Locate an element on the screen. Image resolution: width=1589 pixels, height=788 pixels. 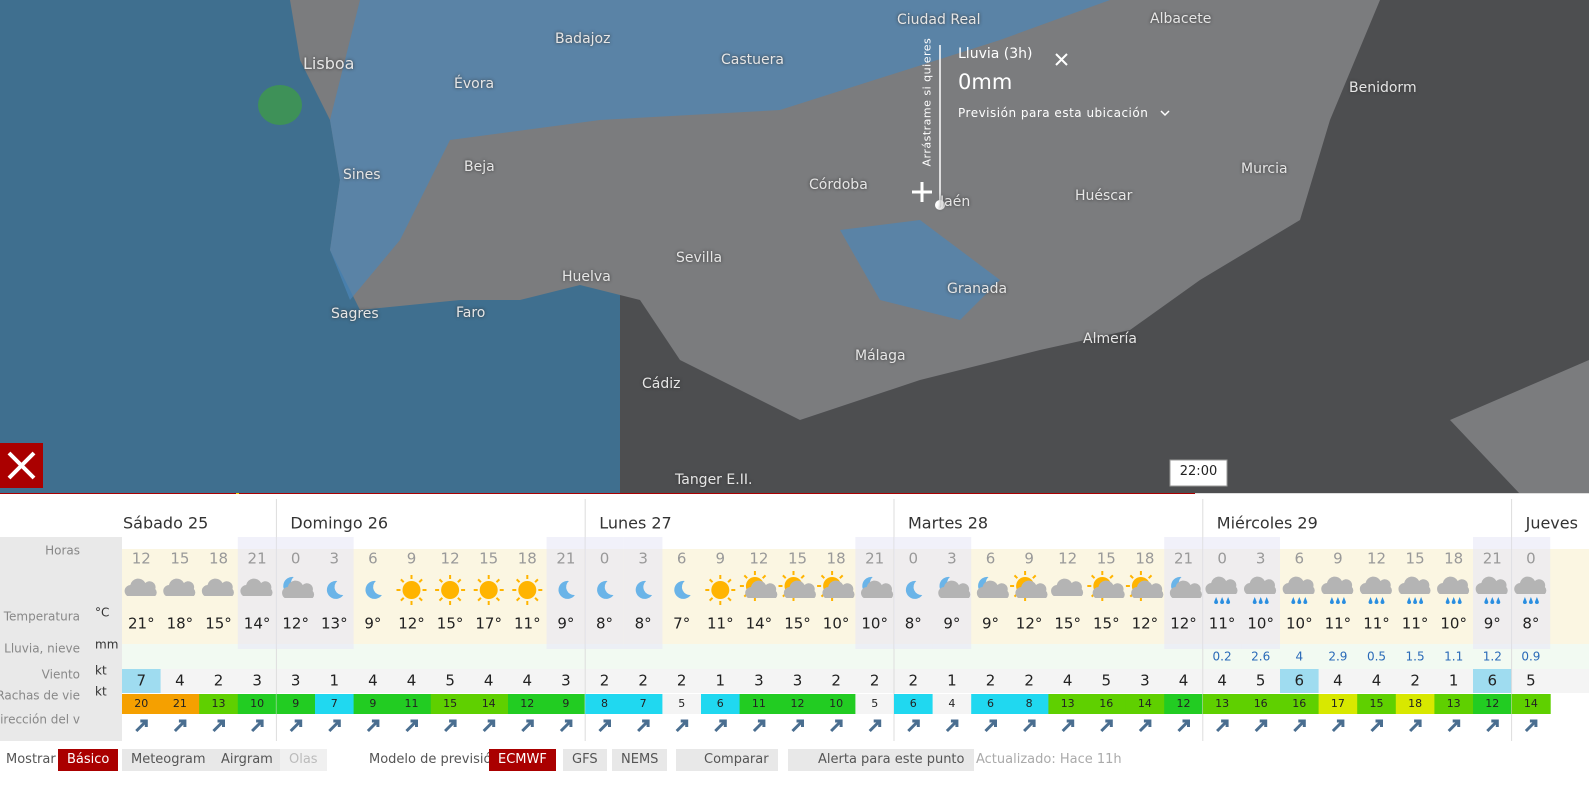
sun-icon is located at coordinates (720, 590).